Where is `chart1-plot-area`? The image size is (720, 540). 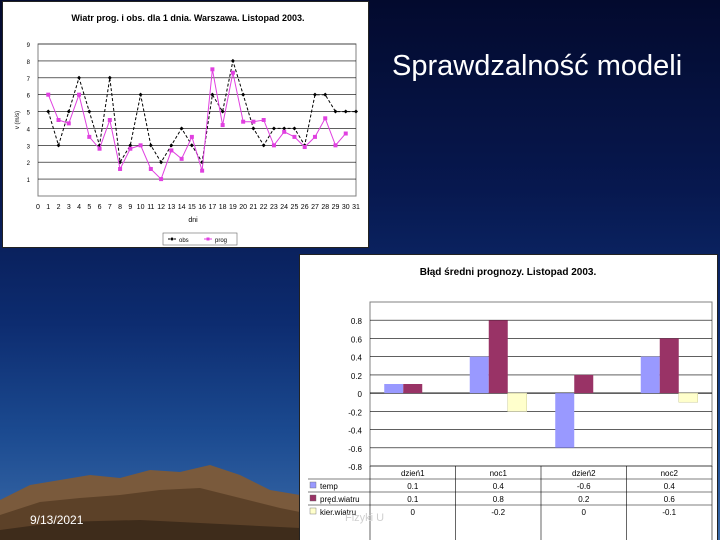
chart1-plot-area is located at coordinates (197, 120).